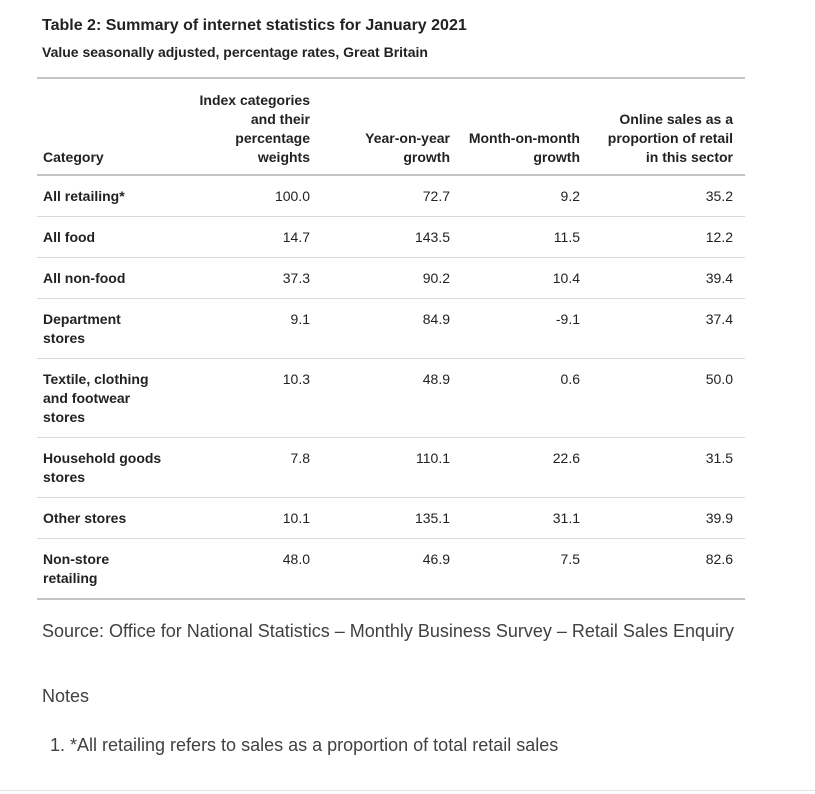 The image size is (815, 794). What do you see at coordinates (252, 278) in the screenshot?
I see `value-cell: 37.3` at bounding box center [252, 278].